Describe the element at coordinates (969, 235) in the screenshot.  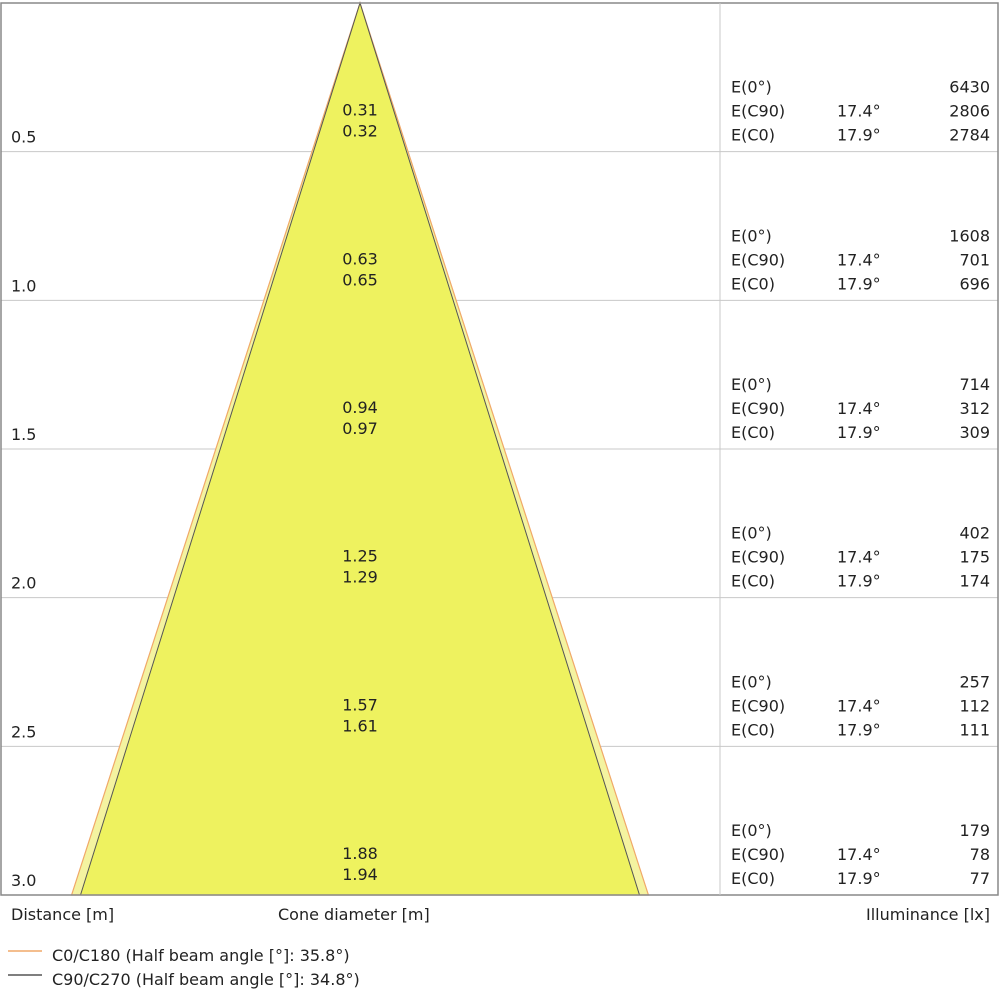
I see `e0-value: 1608` at that location.